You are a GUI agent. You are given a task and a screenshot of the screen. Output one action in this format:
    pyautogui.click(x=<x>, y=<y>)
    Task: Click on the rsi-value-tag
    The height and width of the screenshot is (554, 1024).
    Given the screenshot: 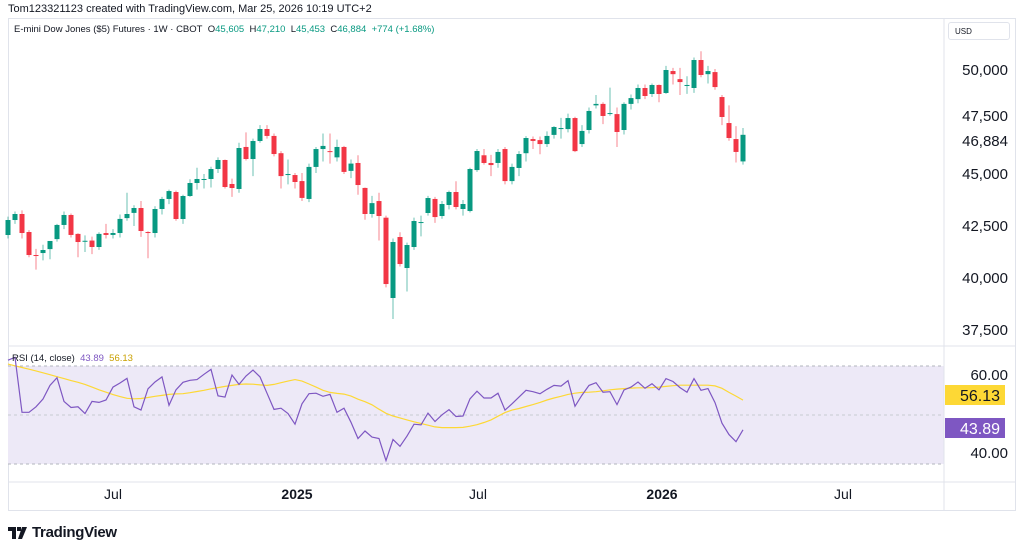 What is the action you would take?
    pyautogui.click(x=975, y=428)
    